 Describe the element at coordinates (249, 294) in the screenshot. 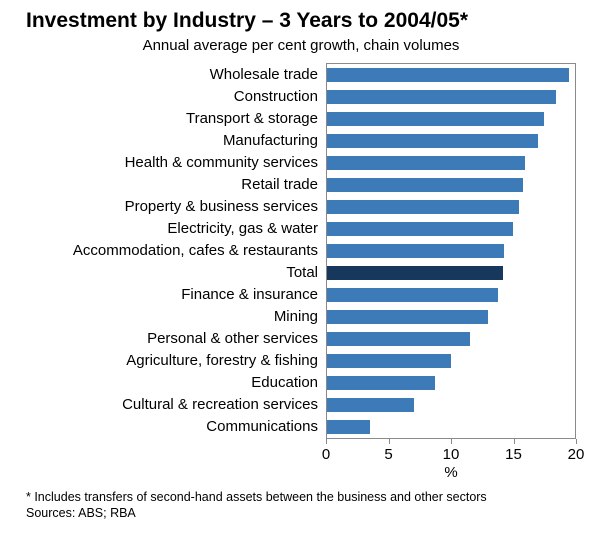

I see `category-label: Finance & insurance` at that location.